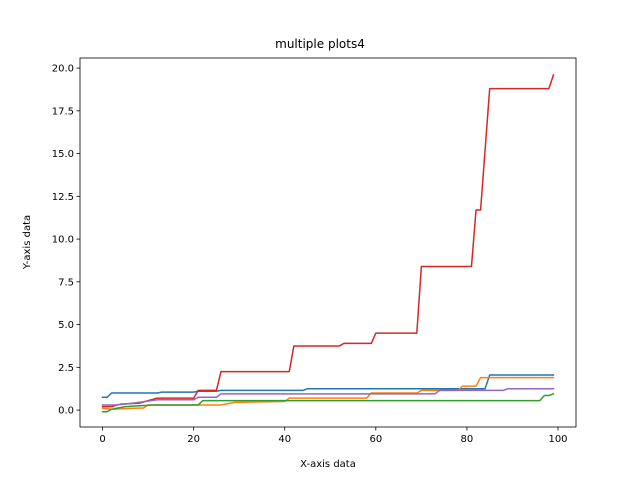 Image resolution: width=640 pixels, height=480 pixels. What do you see at coordinates (63, 111) in the screenshot?
I see `y-tick-label: 17.5` at bounding box center [63, 111].